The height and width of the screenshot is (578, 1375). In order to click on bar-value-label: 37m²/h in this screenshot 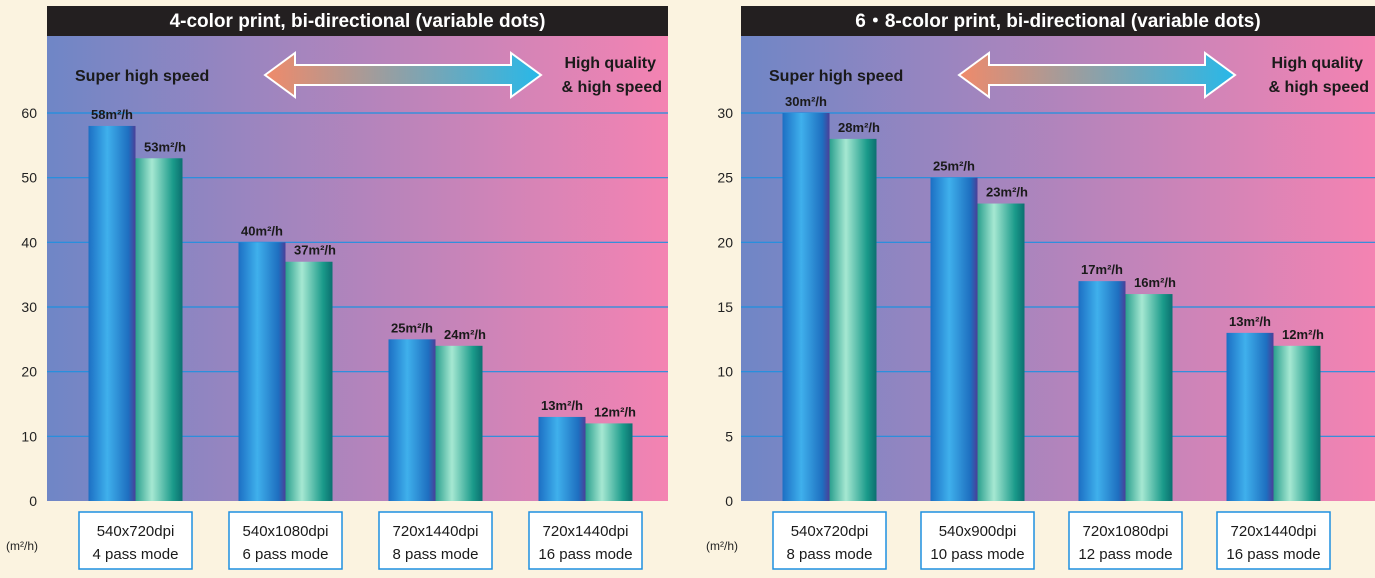, I will do `click(315, 250)`.